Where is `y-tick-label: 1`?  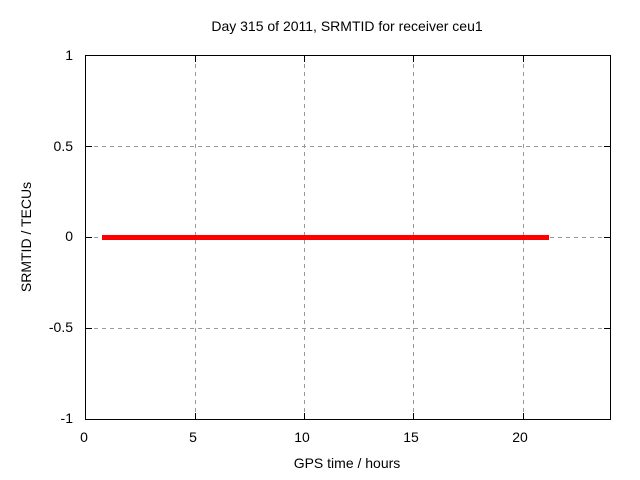
y-tick-label: 1 is located at coordinates (69, 55).